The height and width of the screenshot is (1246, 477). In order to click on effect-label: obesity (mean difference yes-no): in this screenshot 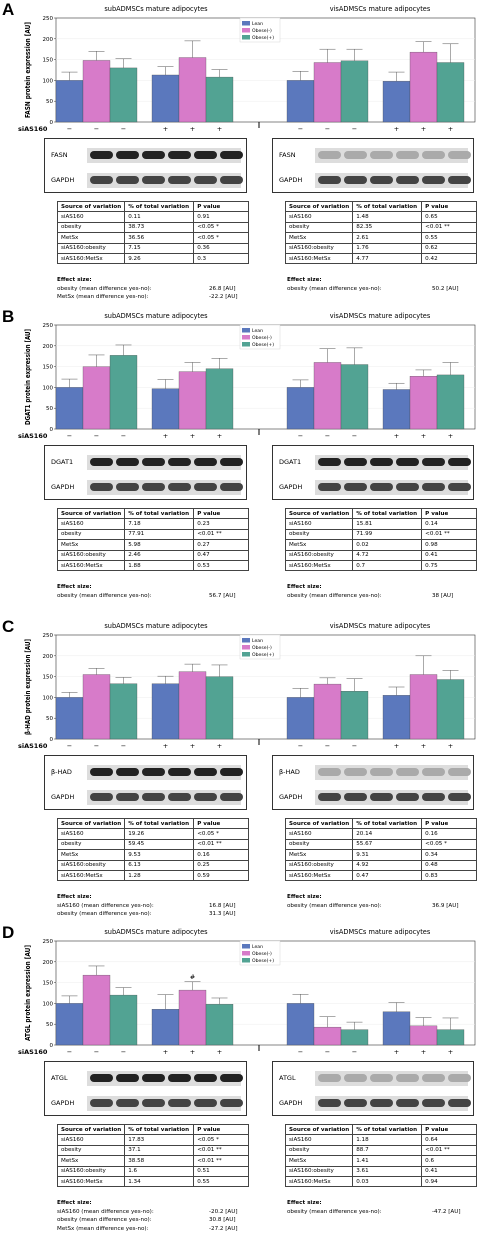, I will do `click(334, 595)`.